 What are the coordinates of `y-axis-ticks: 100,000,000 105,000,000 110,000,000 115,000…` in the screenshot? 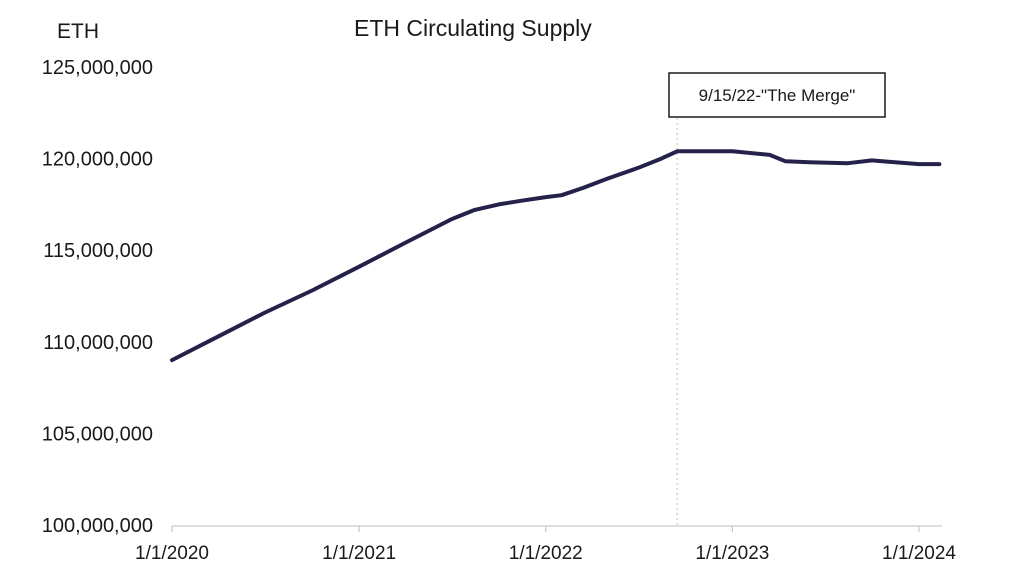 It's located at (97, 297).